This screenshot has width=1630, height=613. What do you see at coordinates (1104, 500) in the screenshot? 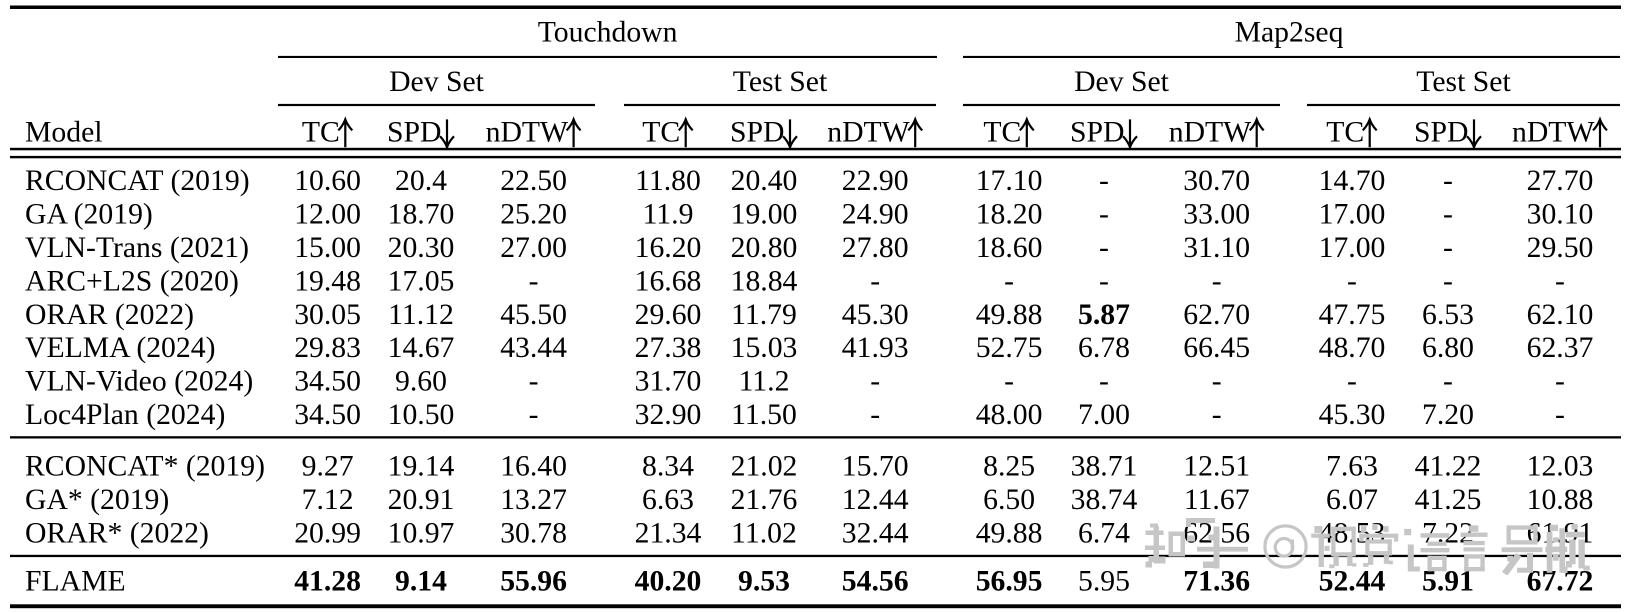
I see `svg-text: 38.74` at bounding box center [1104, 500].